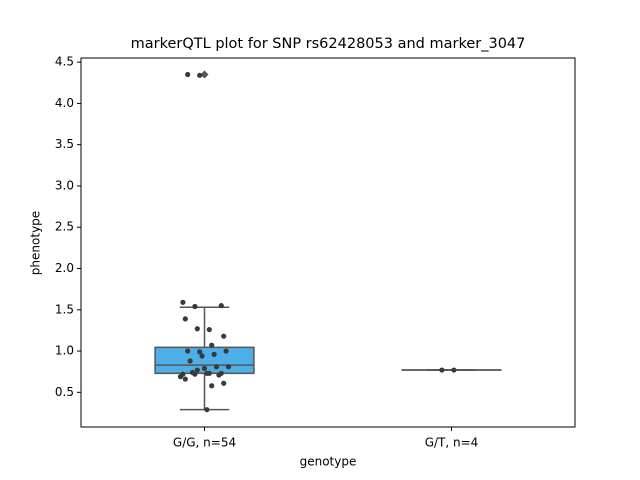 Image resolution: width=640 pixels, height=480 pixels. What do you see at coordinates (64, 103) in the screenshot?
I see `y-tick-label: 4.0` at bounding box center [64, 103].